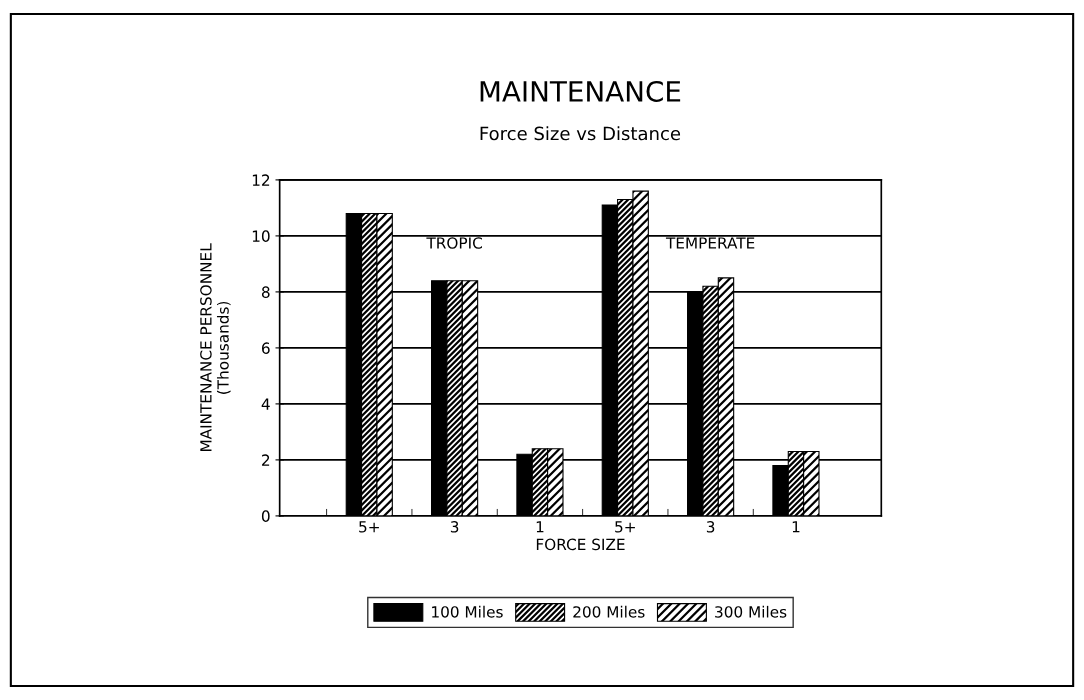 Image resolution: width=1084 pixels, height=700 pixels. What do you see at coordinates (751, 611) in the screenshot?
I see `legend-label: 300 Miles` at bounding box center [751, 611].